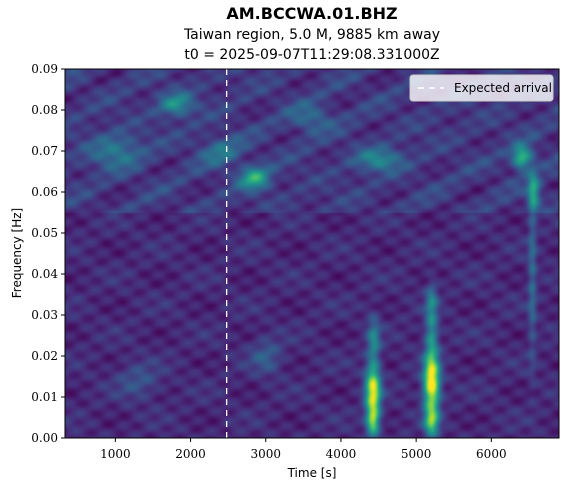 The width and height of the screenshot is (573, 491). Describe the element at coordinates (44, 315) in the screenshot. I see `y-tick-label: 0.03` at that location.